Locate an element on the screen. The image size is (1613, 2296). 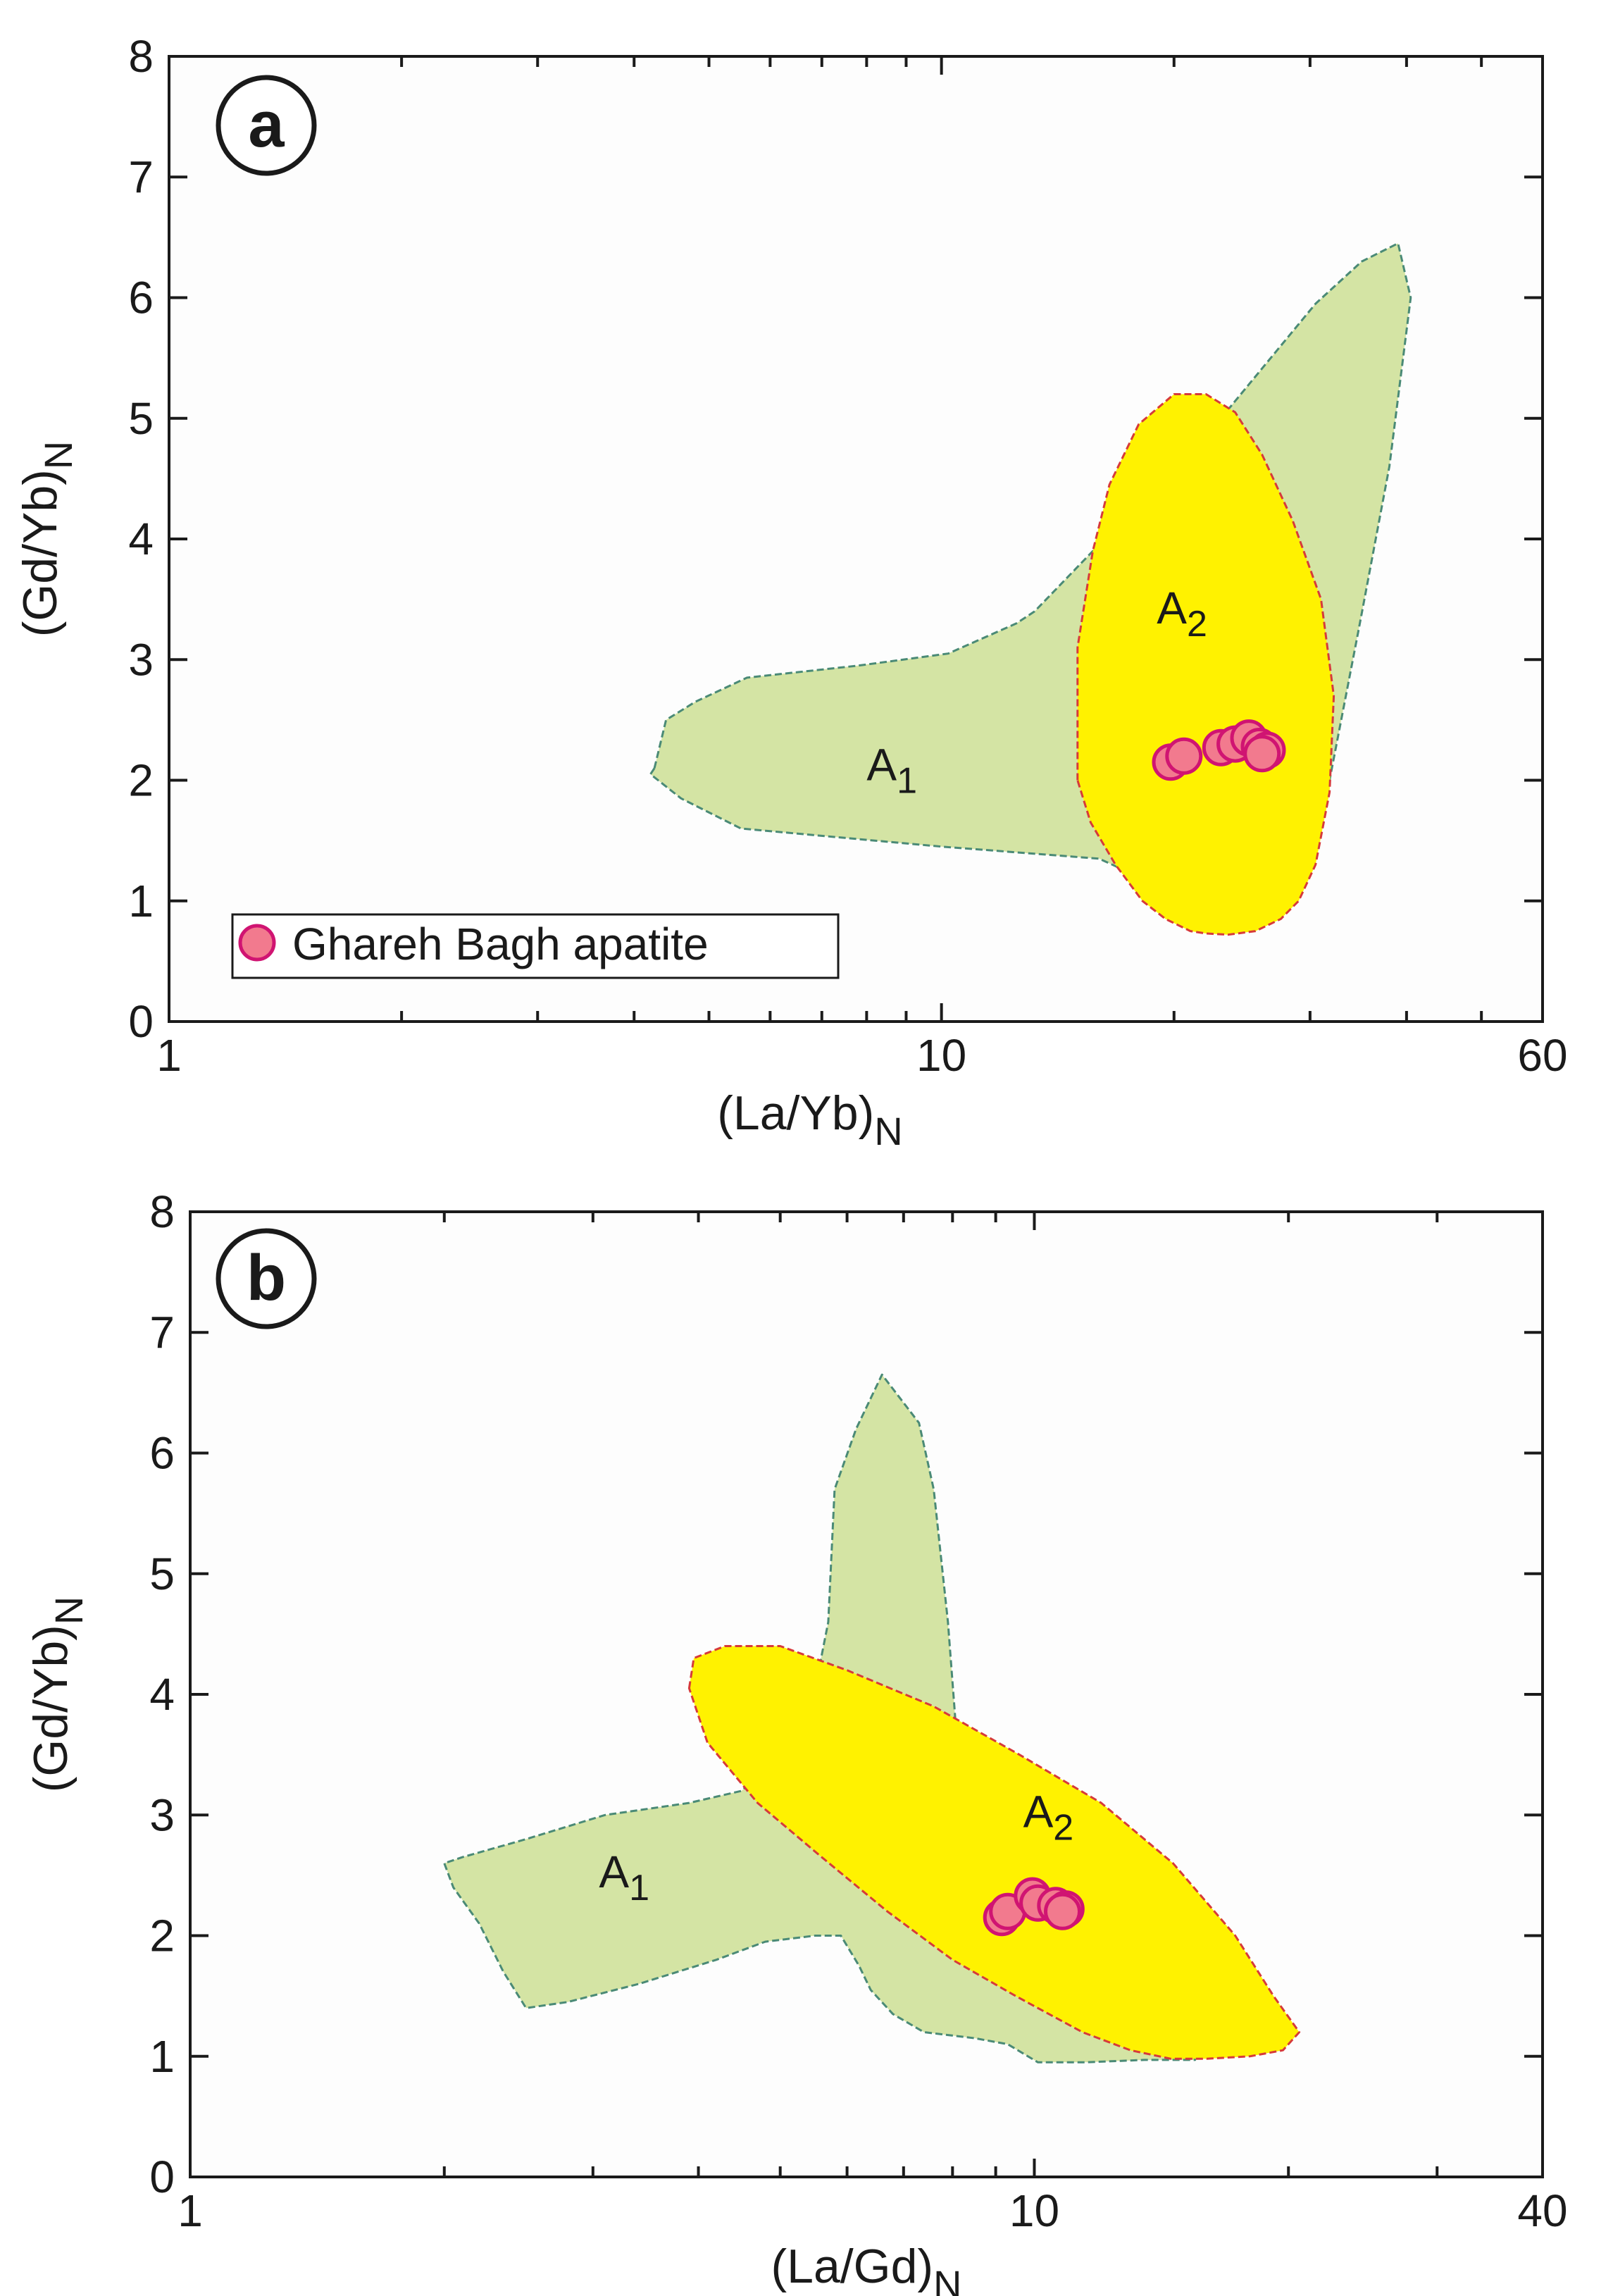
legend-box is located at coordinates (535, 946).